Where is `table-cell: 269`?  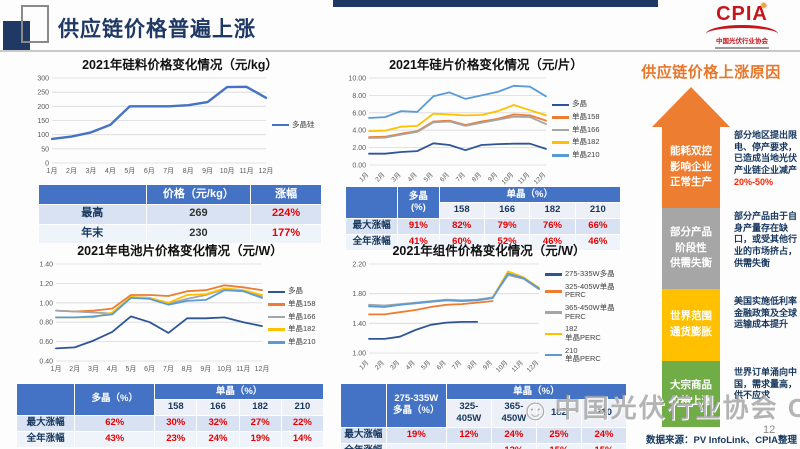
table-cell: 269 is located at coordinates (198, 214).